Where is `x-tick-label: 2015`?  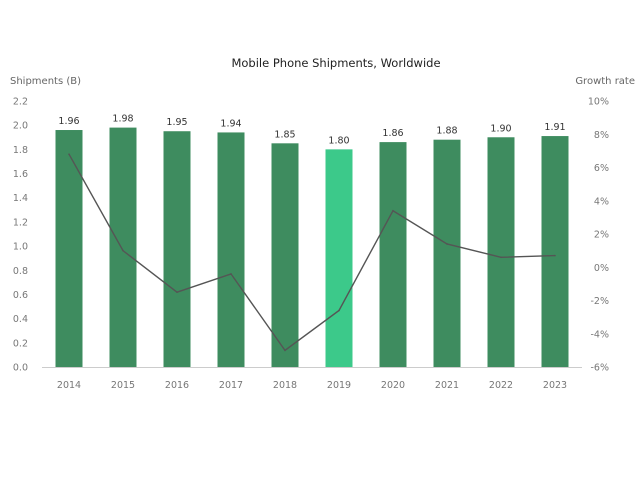 x-tick-label: 2015 is located at coordinates (123, 385).